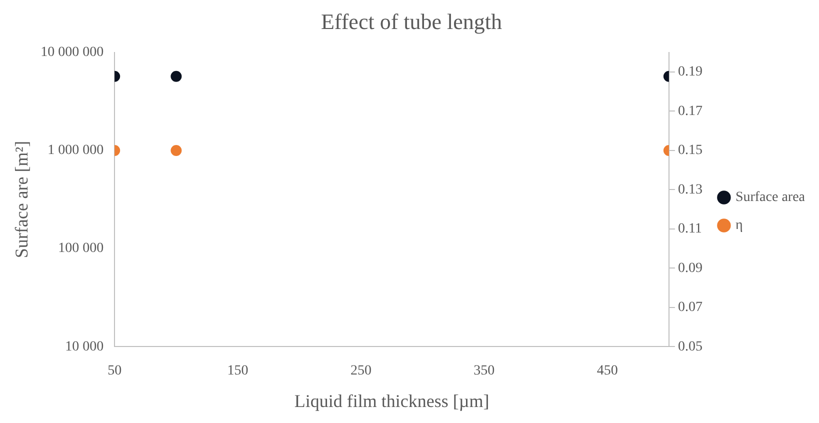 The width and height of the screenshot is (819, 423). Describe the element at coordinates (690, 268) in the screenshot. I see `y2-tick-label: 0.09` at that location.